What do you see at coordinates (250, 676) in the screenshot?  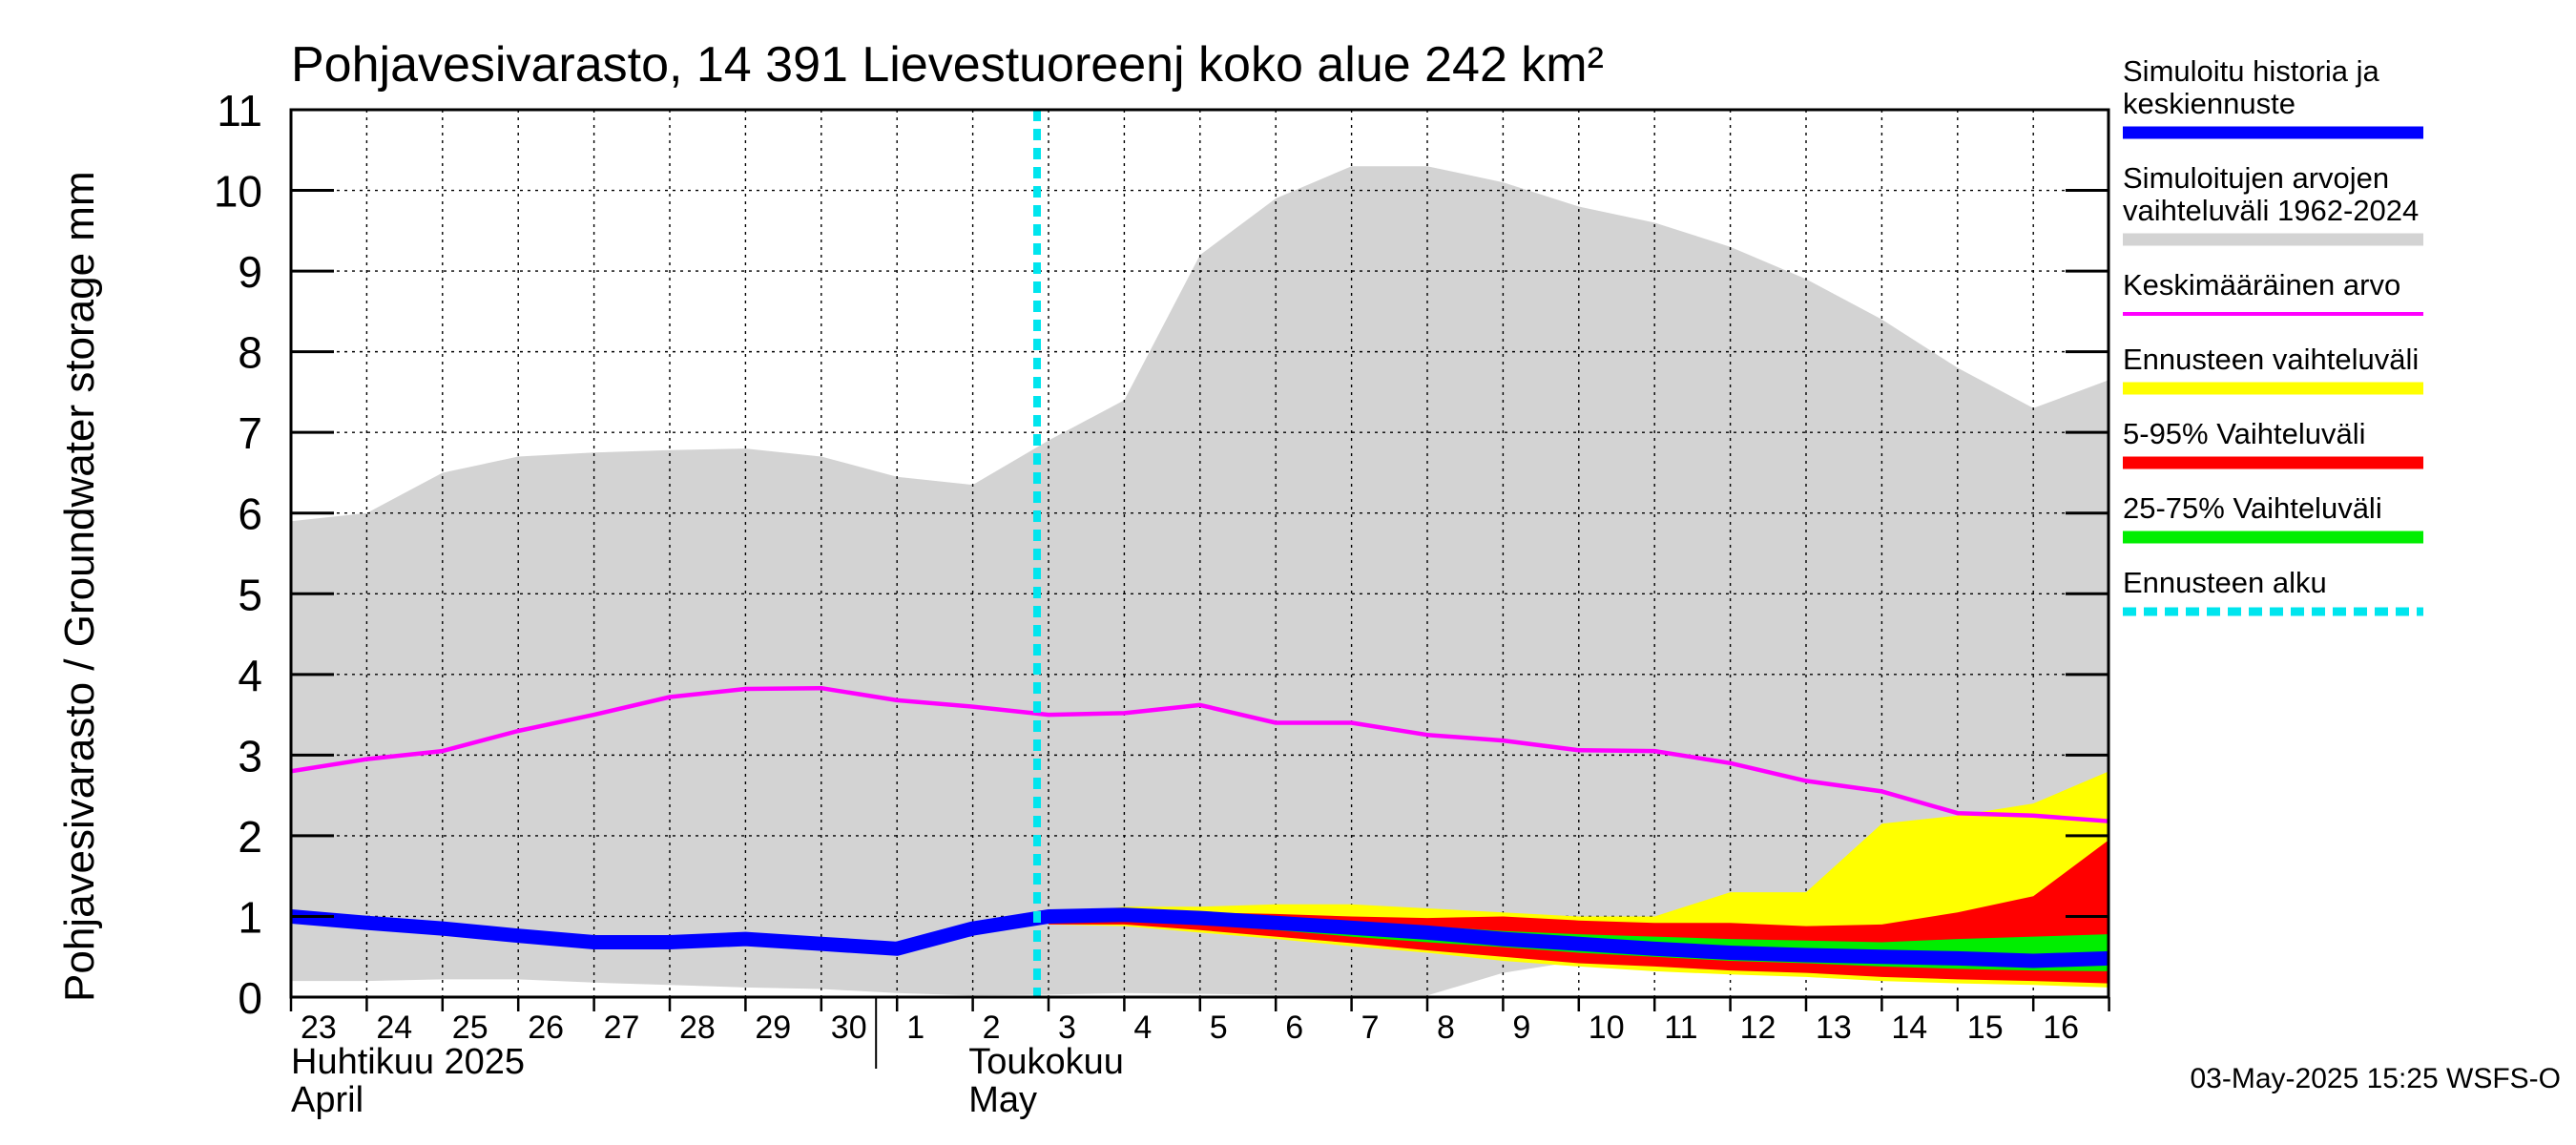 I see `y-tick-label: 4` at bounding box center [250, 676].